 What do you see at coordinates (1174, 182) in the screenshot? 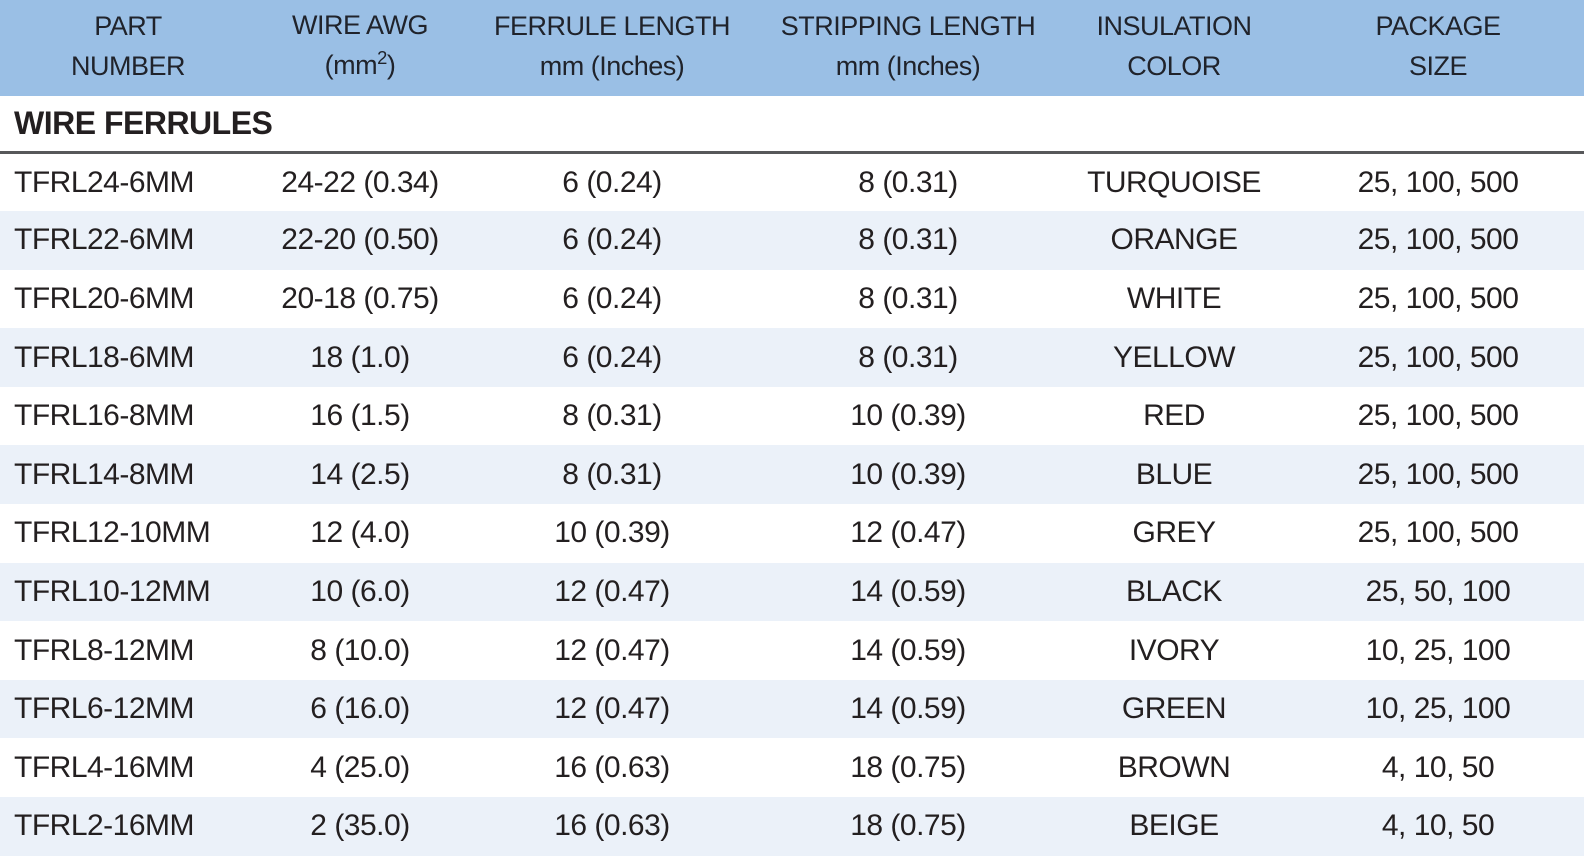
I see `cell-insulation-color: TURQUOISE` at bounding box center [1174, 182].